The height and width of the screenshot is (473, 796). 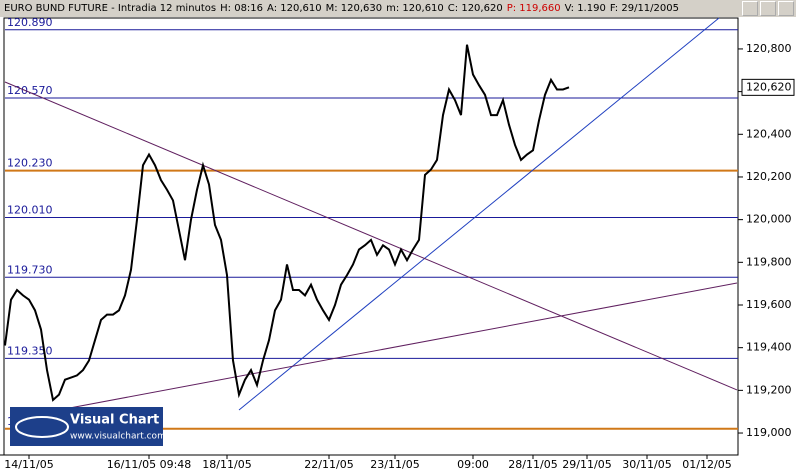 What do you see at coordinates (118, 437) in the screenshot?
I see `logo-url: www.visualchart.com` at bounding box center [118, 437].